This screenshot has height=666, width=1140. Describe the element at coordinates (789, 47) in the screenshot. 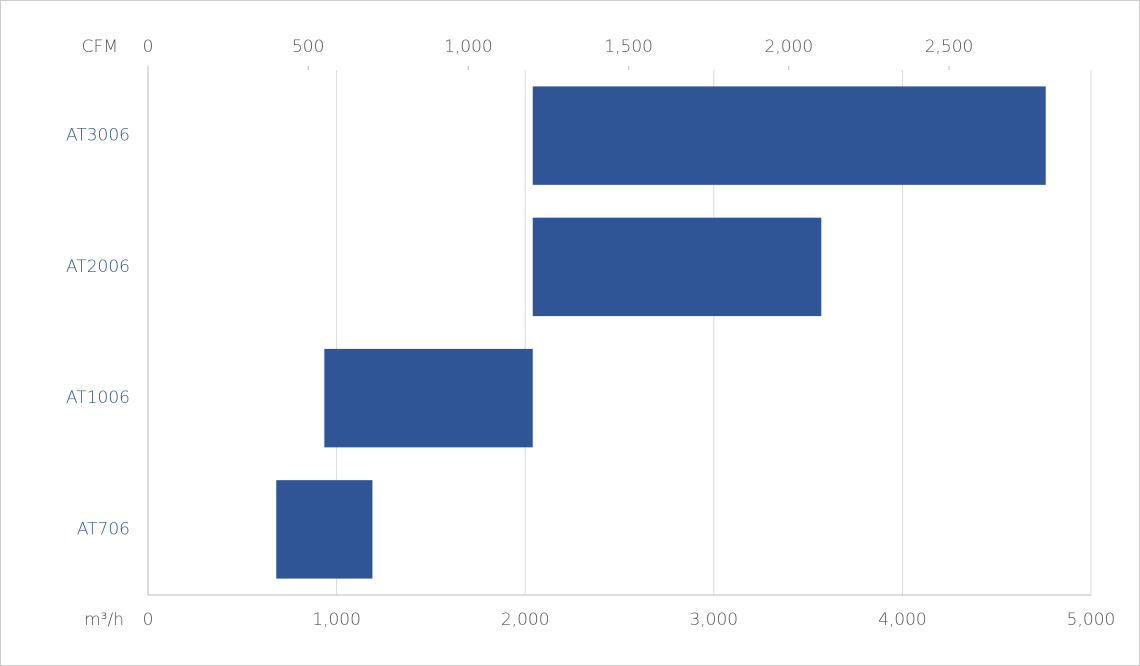

I see `x2-tick-label: 2,000` at that location.